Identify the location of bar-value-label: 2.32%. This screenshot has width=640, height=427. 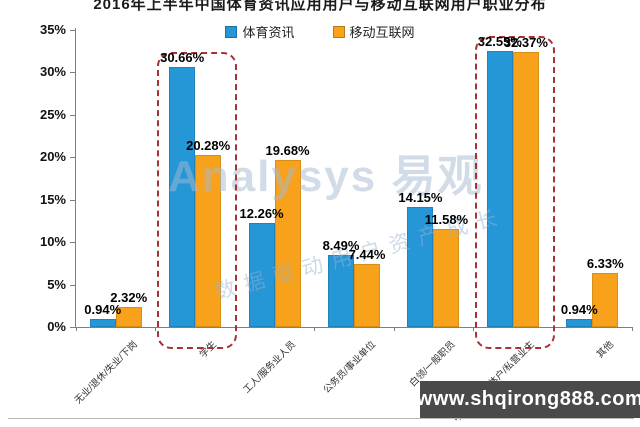
(129, 298).